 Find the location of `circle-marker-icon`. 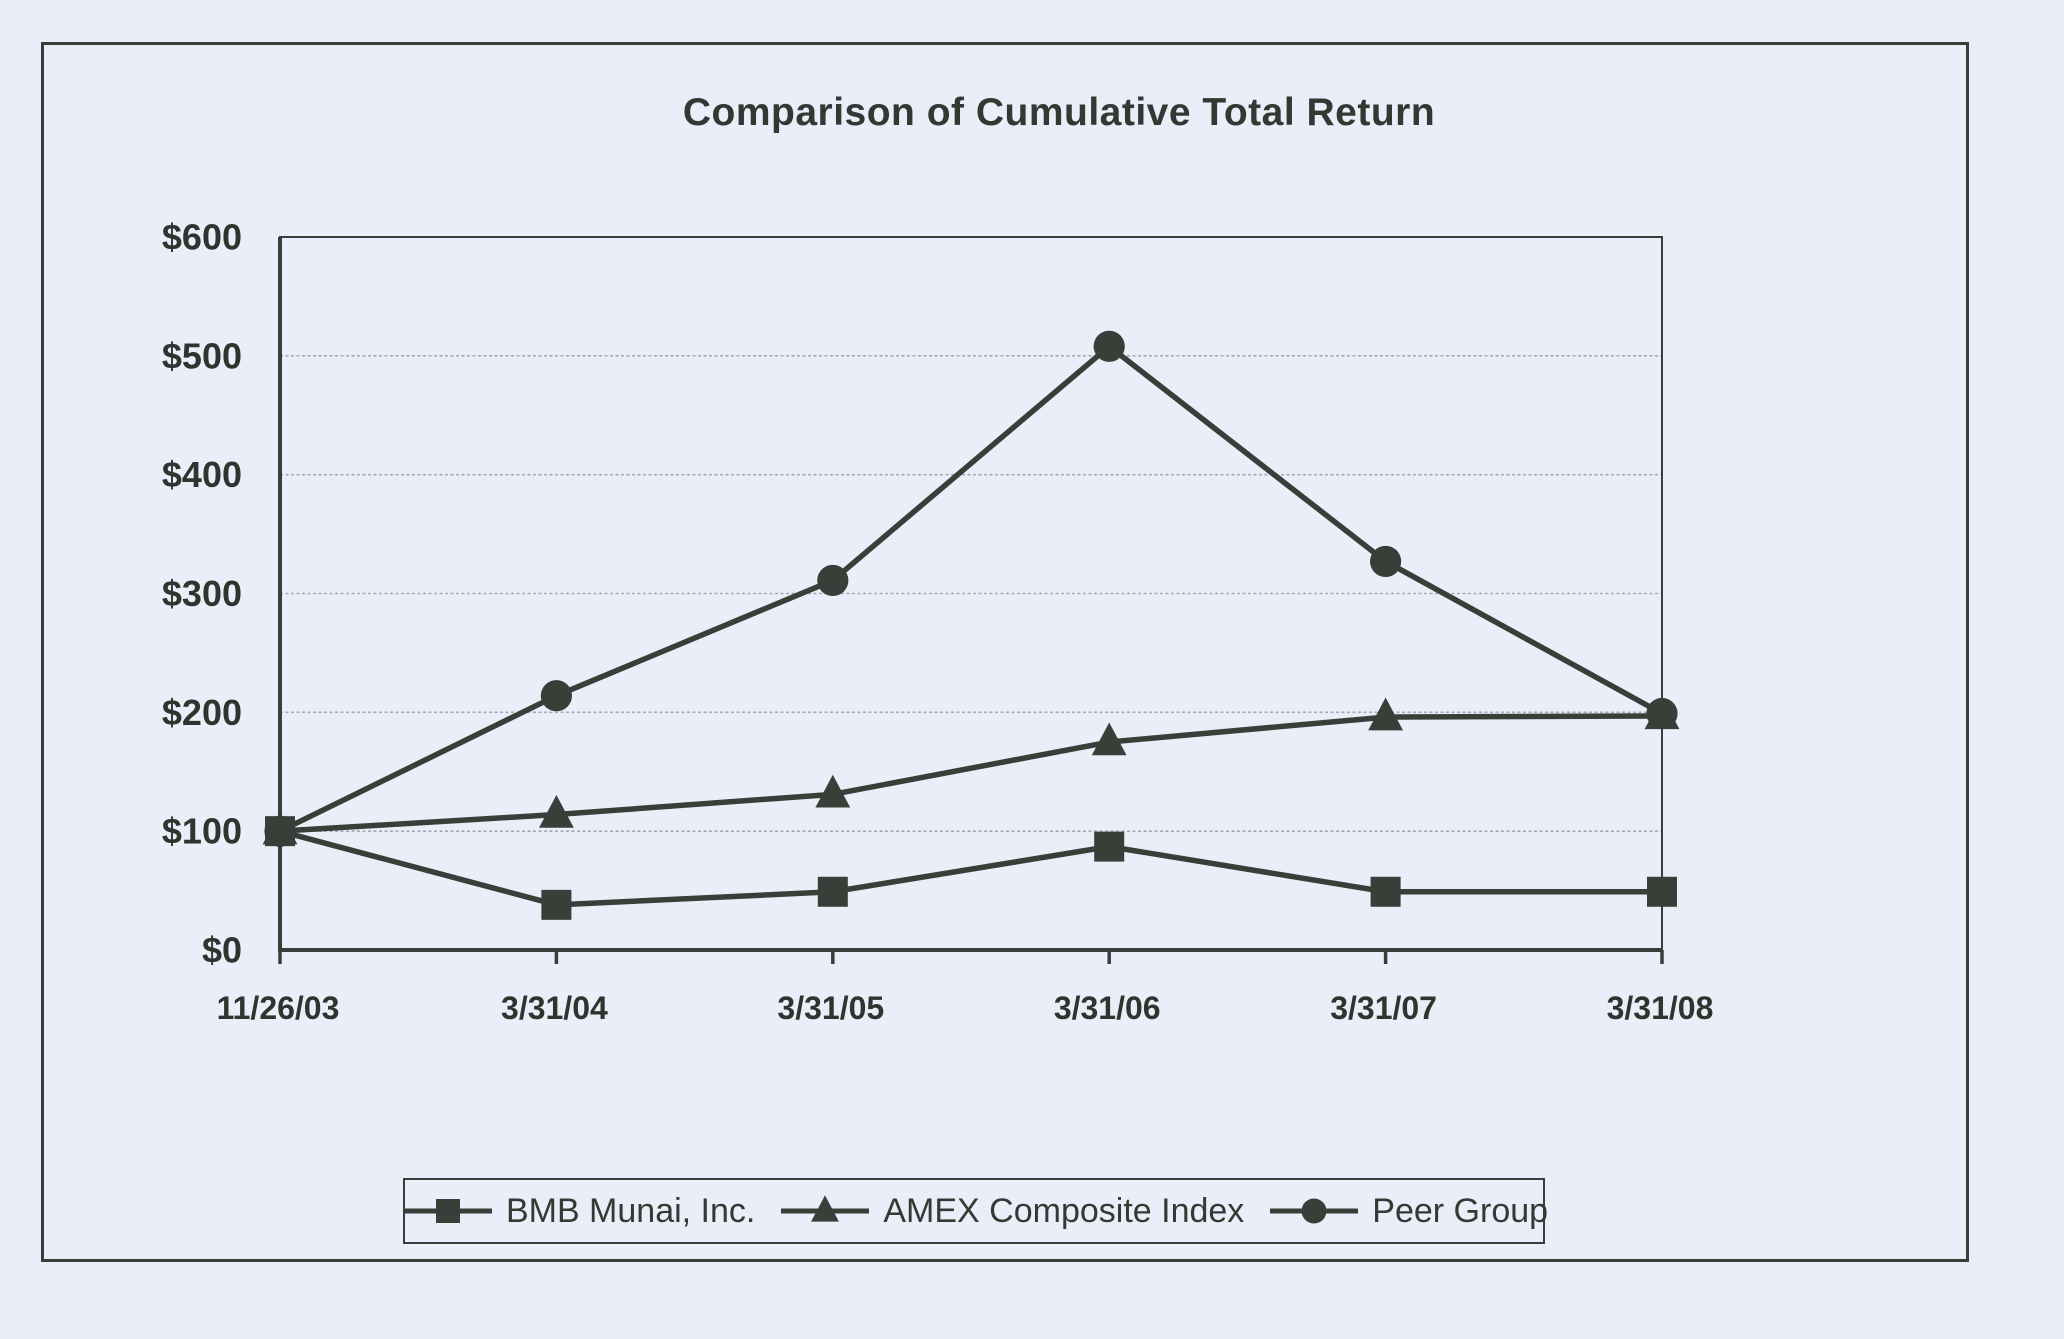

circle-marker-icon is located at coordinates (1314, 1211).